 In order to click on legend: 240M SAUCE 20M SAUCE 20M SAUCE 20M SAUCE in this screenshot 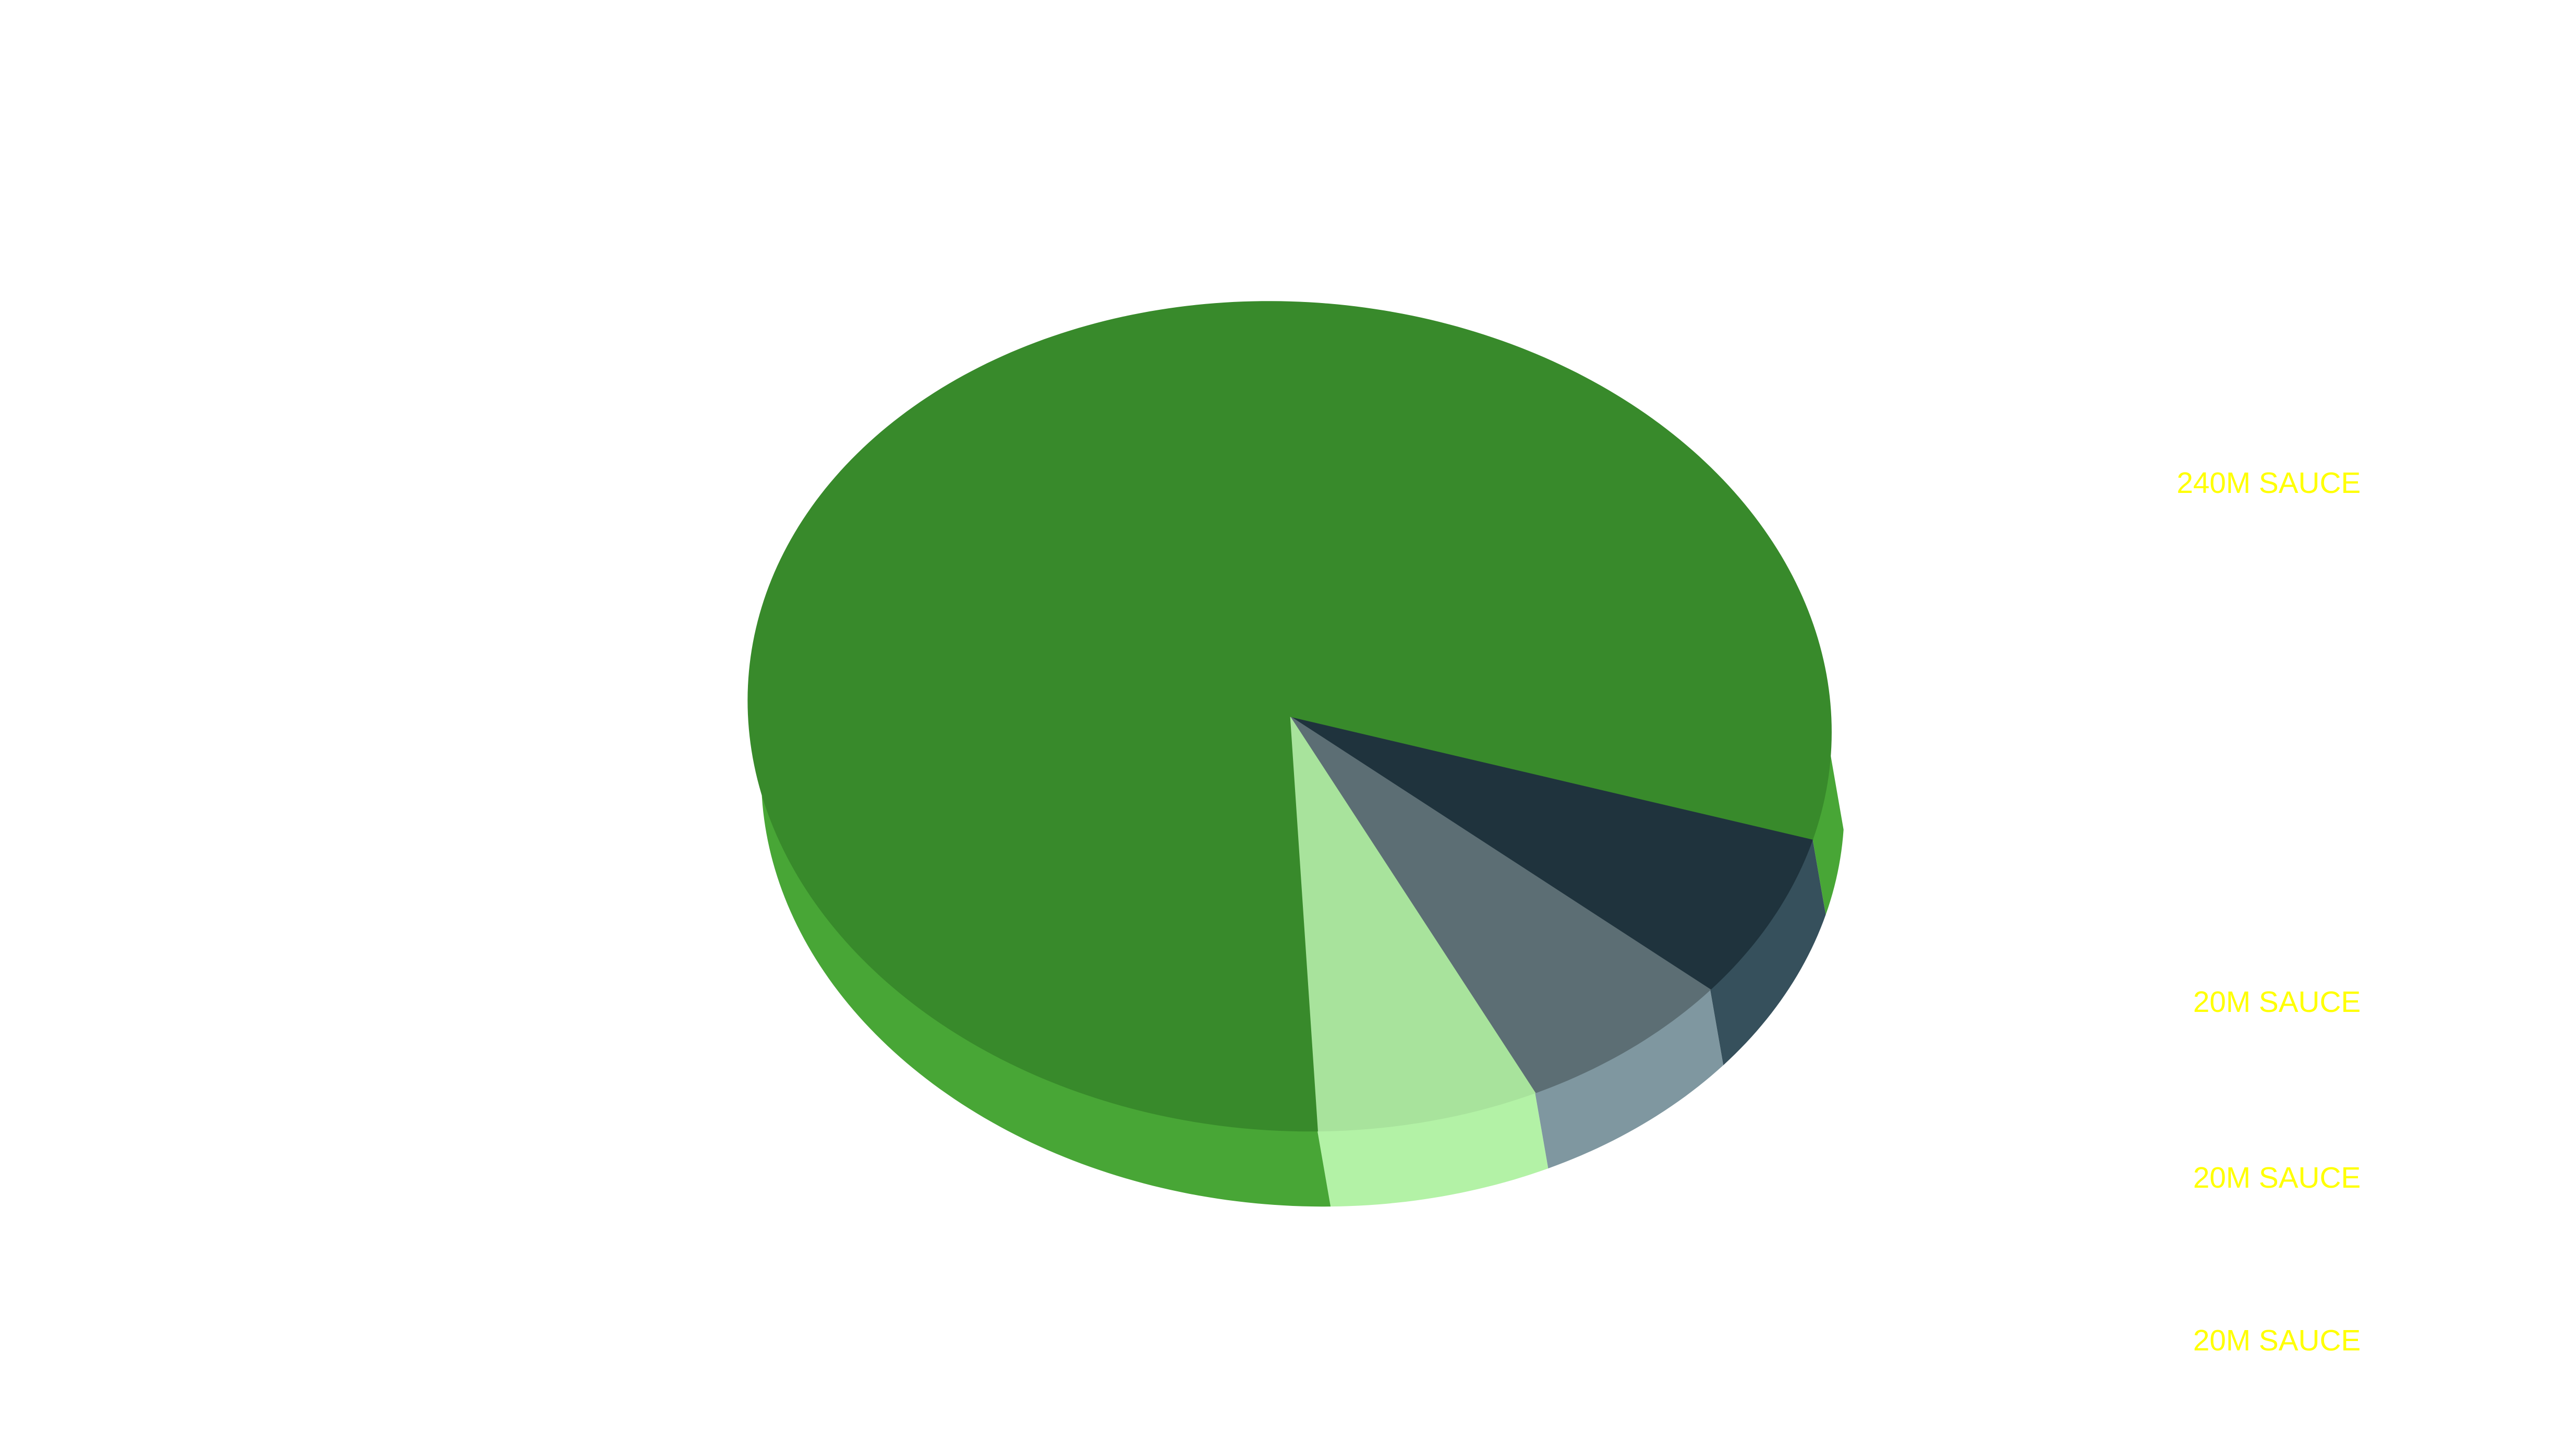, I will do `click(2268, 912)`.